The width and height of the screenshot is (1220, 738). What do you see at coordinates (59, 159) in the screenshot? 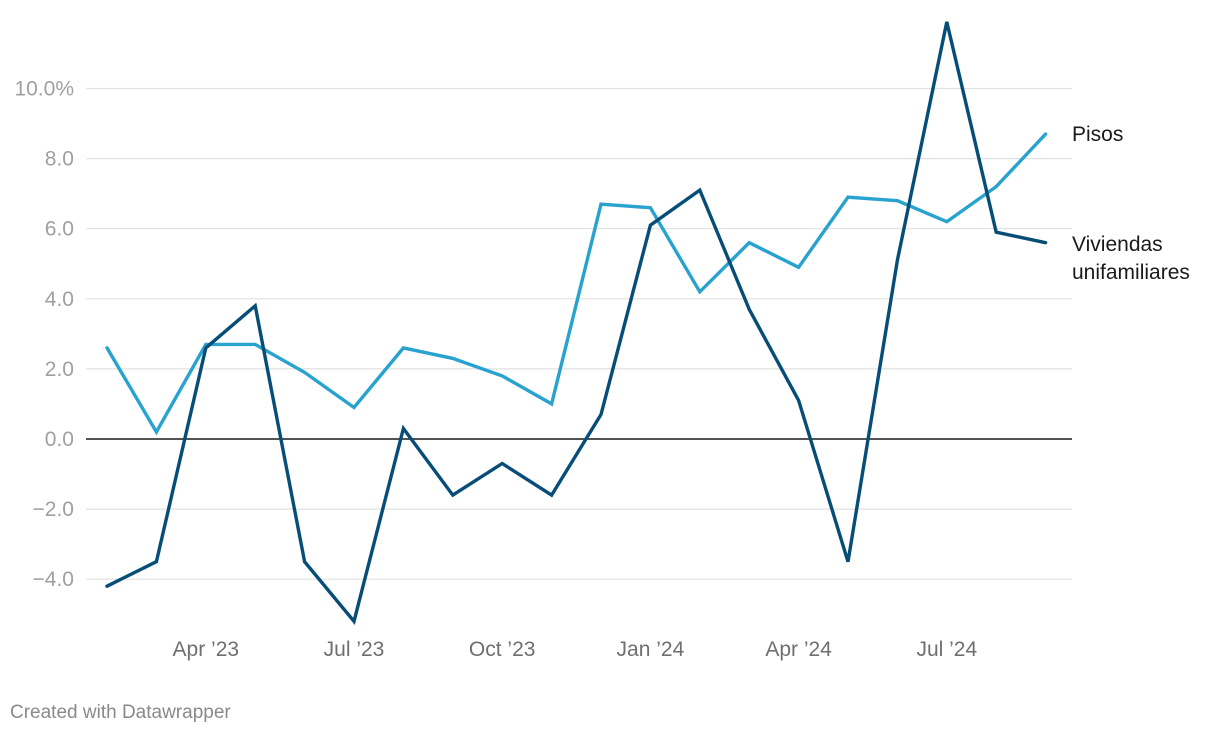
I see `y-tick-label: 8.0` at bounding box center [59, 159].